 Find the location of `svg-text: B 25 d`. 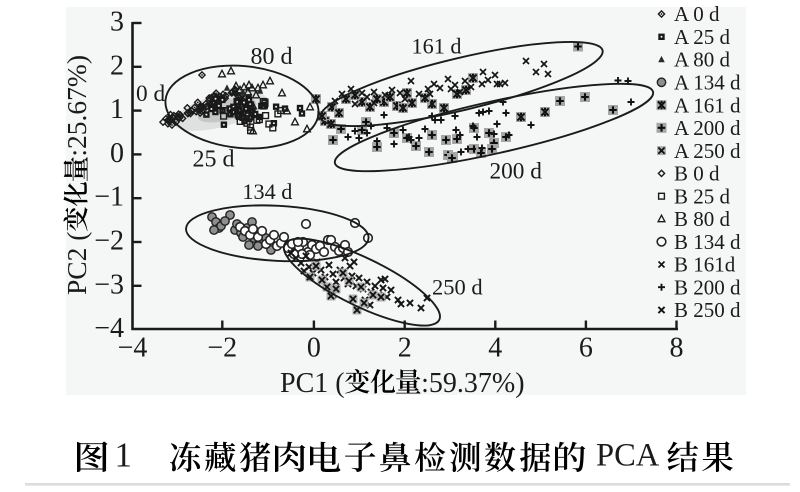

svg-text: B 25 d is located at coordinates (702, 196).